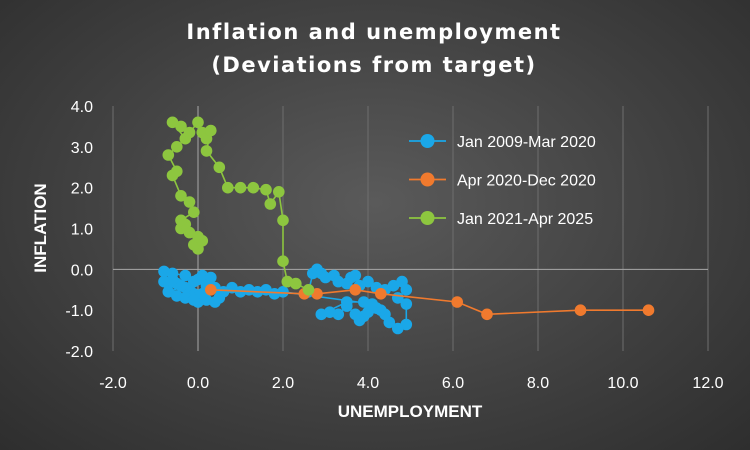 The height and width of the screenshot is (450, 750). What do you see at coordinates (283, 383) in the screenshot?
I see `x-tick-label: 2.0` at bounding box center [283, 383].